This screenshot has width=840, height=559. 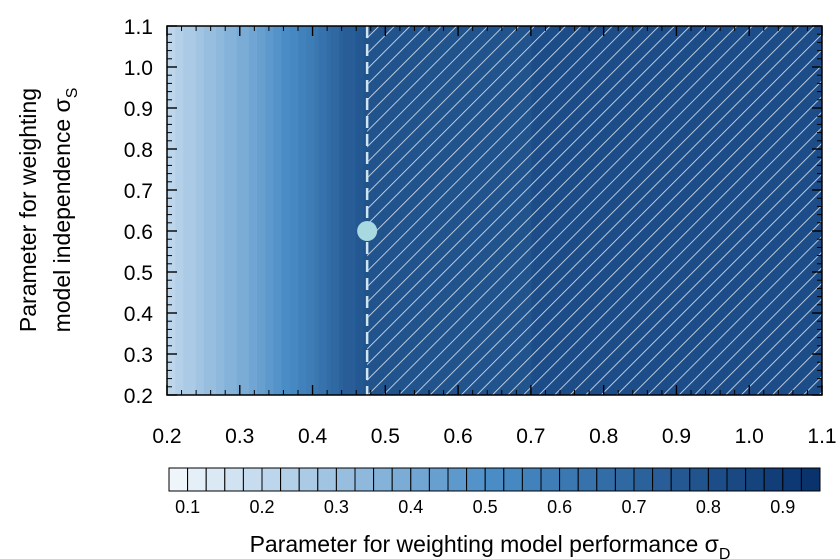 What do you see at coordinates (559, 507) in the screenshot?
I see `colorbar-label: 0.6` at bounding box center [559, 507].